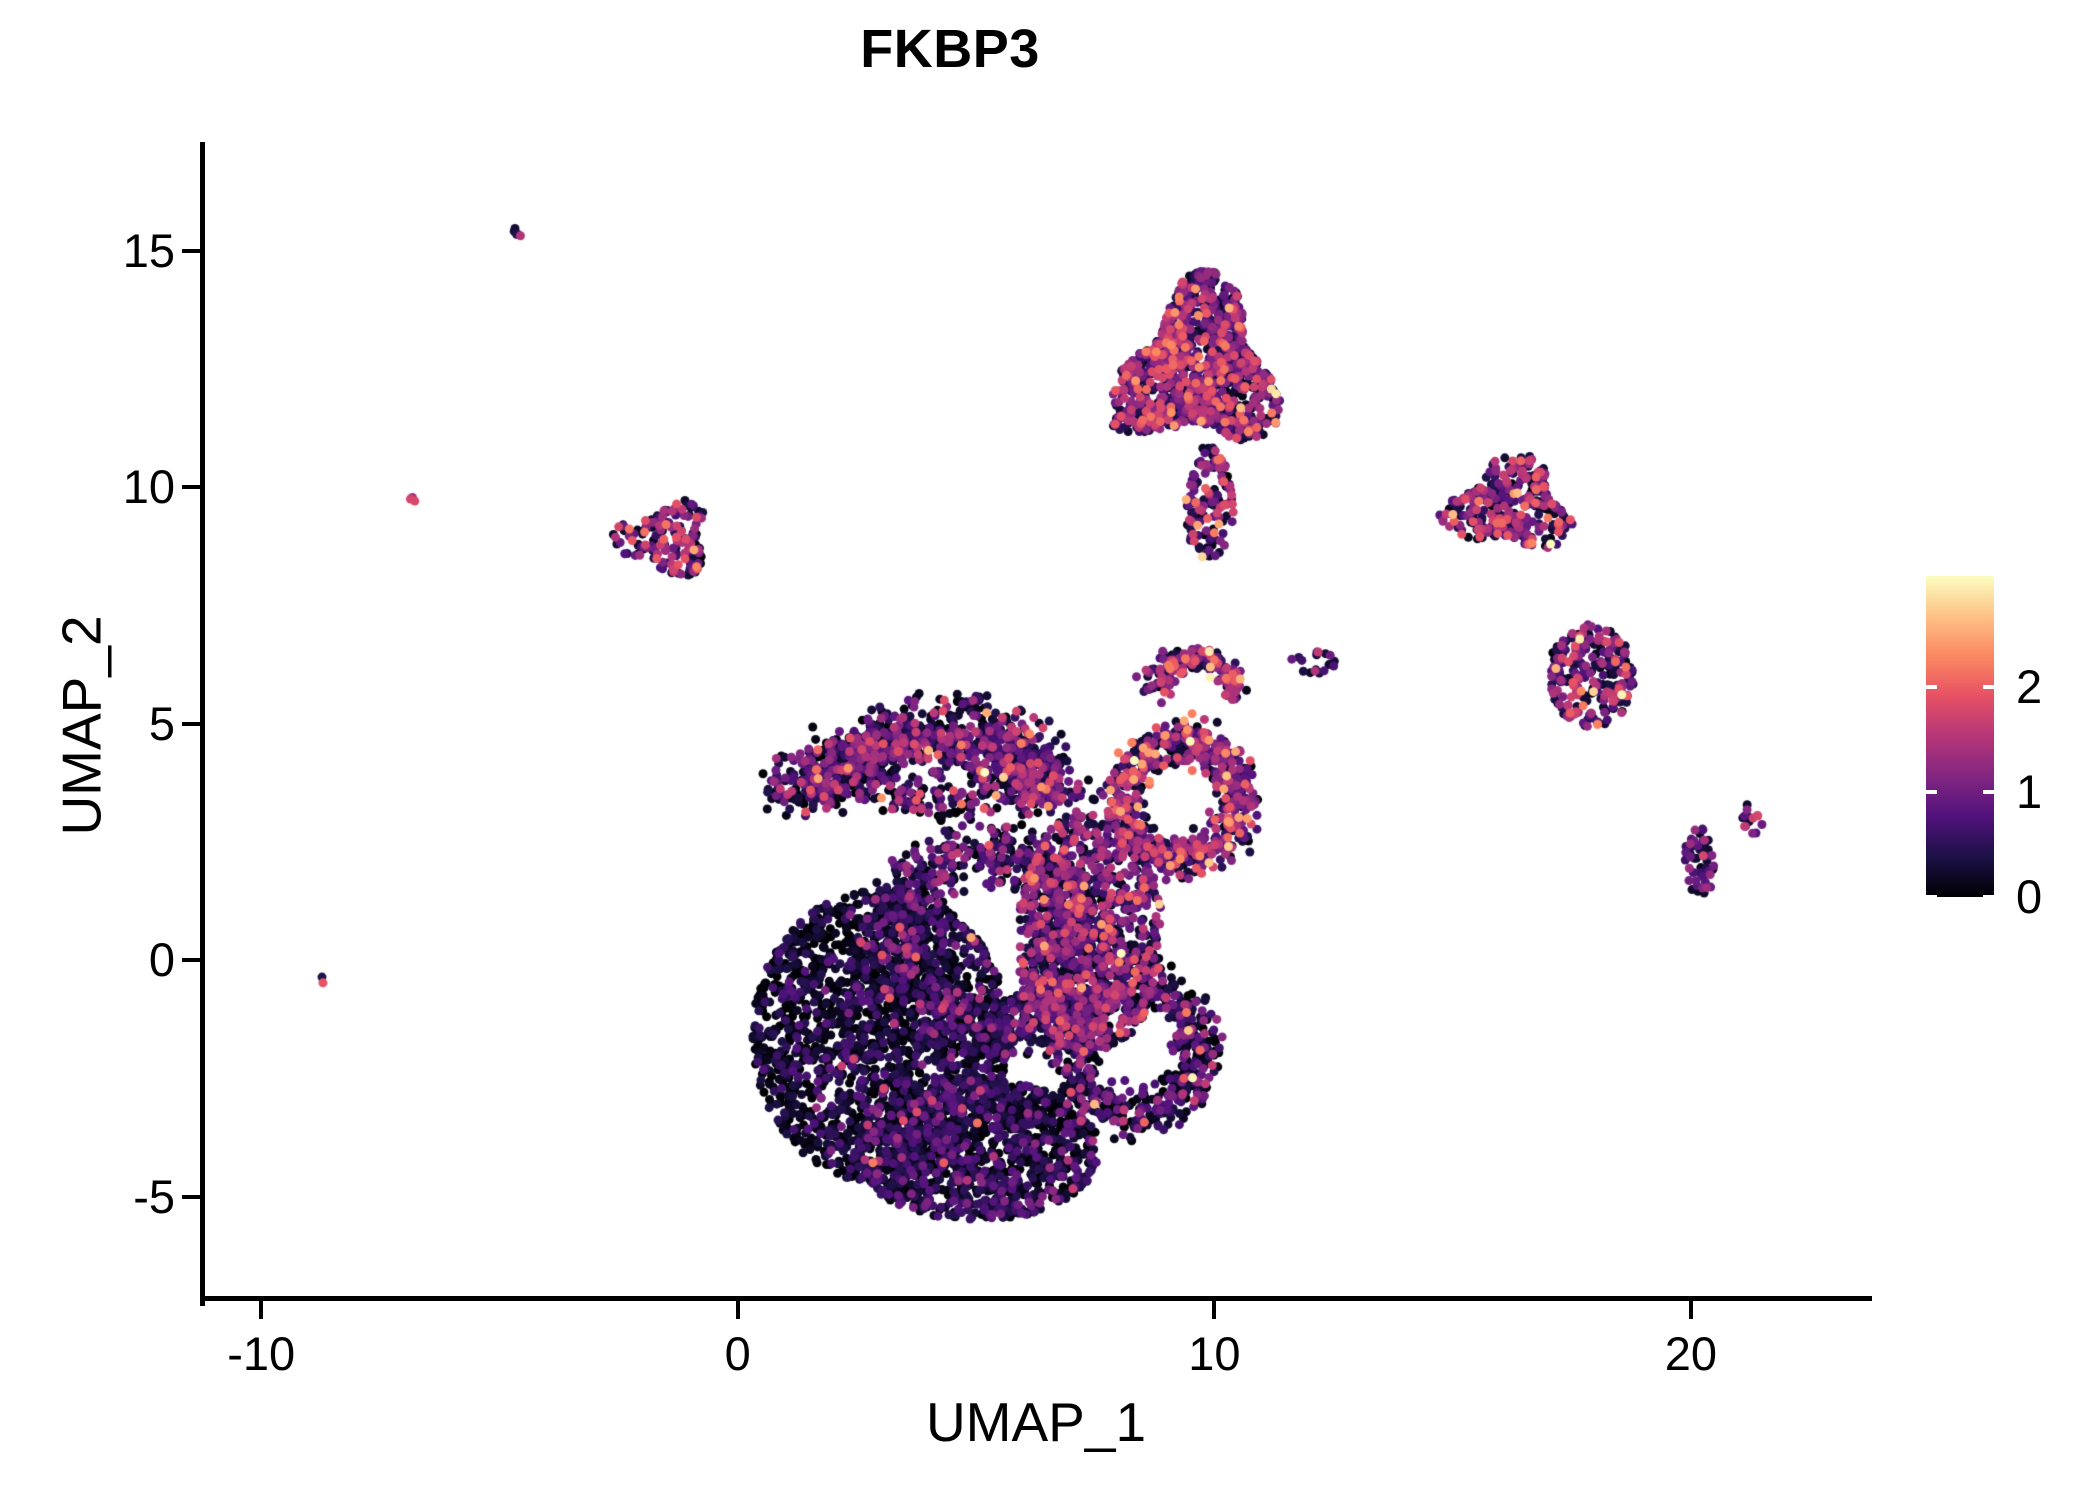  Describe the element at coordinates (148, 487) in the screenshot. I see `y-tick-label: 10` at that location.